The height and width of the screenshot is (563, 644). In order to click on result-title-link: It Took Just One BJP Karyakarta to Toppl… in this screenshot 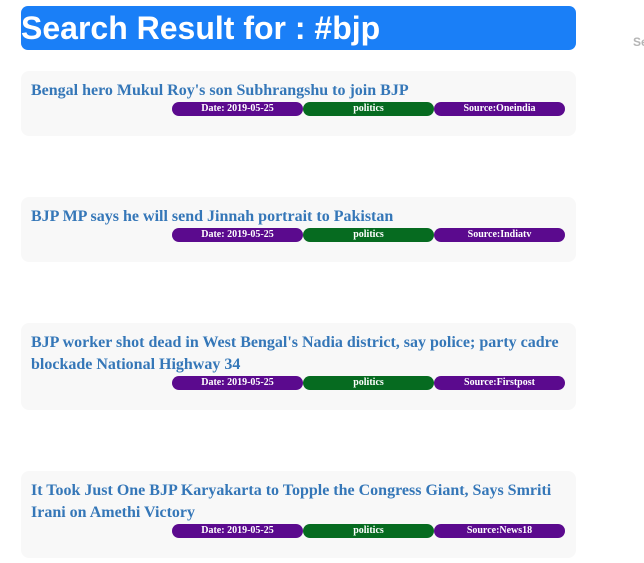, I will do `click(291, 501)`.